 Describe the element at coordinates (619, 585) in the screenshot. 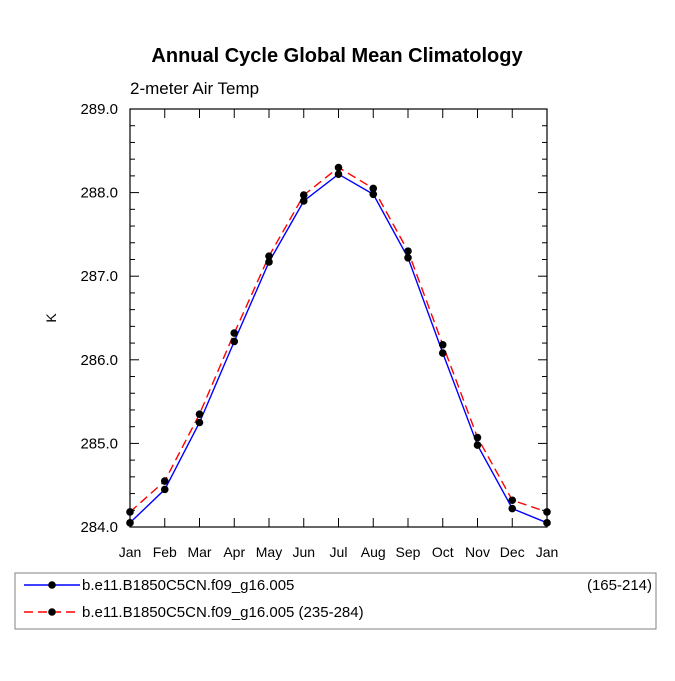

I see `legend-entry-1-suffix: (165-214)` at that location.